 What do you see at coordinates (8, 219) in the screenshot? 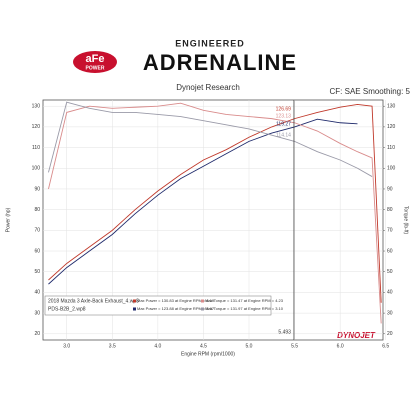
I see `y-axis-label: Power (hp)` at bounding box center [8, 219].